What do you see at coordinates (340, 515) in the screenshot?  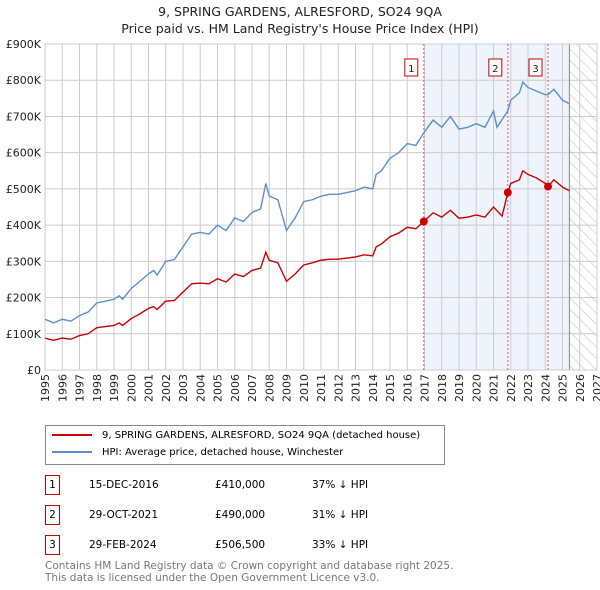 I see `sale-hpi-diff: 31% ↓ HPI` at bounding box center [340, 515].